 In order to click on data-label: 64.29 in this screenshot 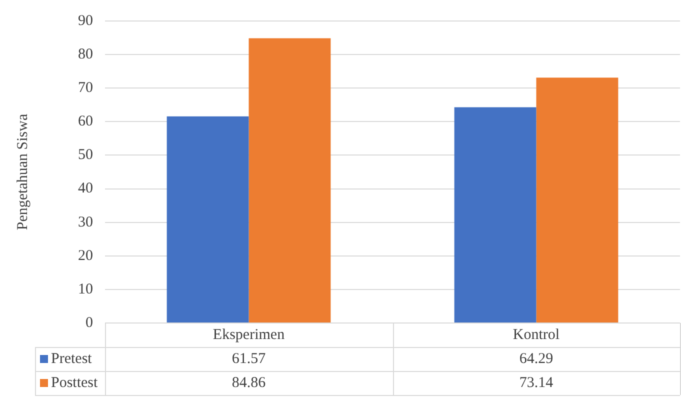, I will do `click(536, 358)`.